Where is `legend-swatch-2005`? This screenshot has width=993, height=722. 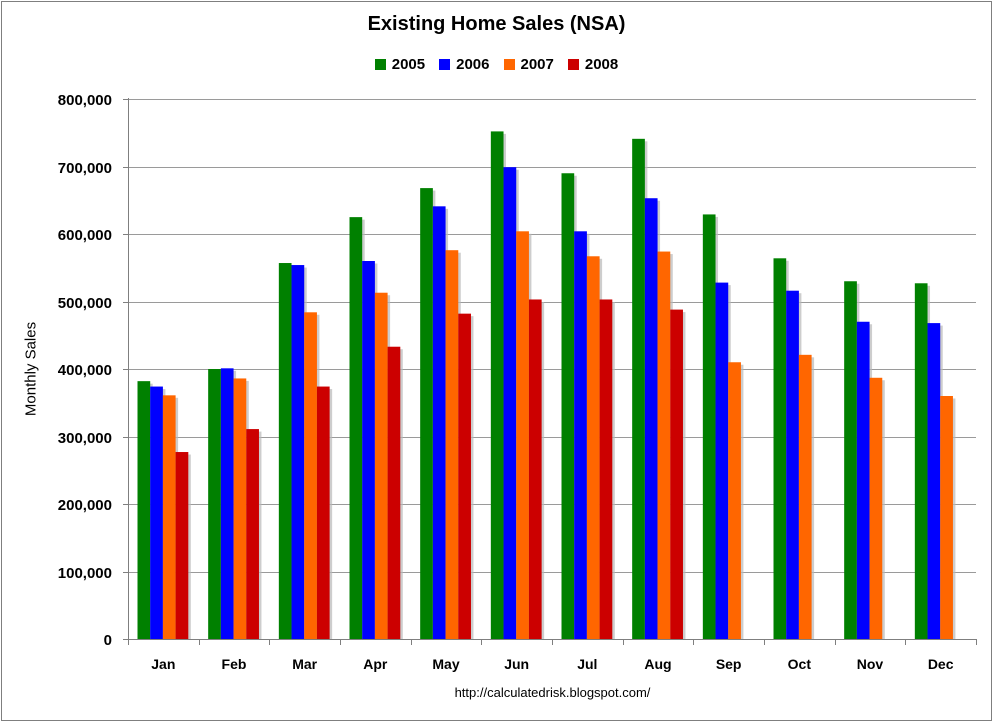
legend-swatch-2005 is located at coordinates (380, 64).